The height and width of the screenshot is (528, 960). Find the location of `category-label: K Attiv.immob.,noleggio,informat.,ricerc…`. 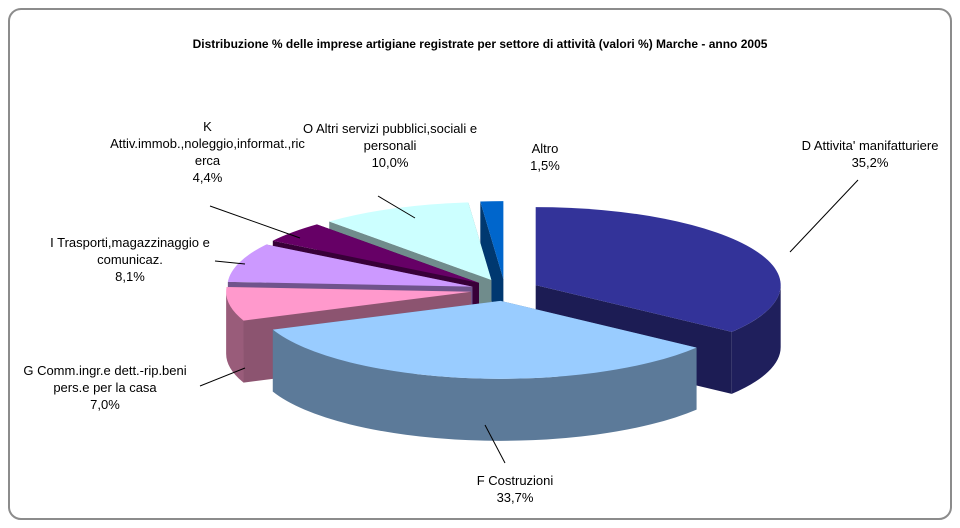

category-label: K Attiv.immob.,noleggio,informat.,ricerc… is located at coordinates (207, 143).